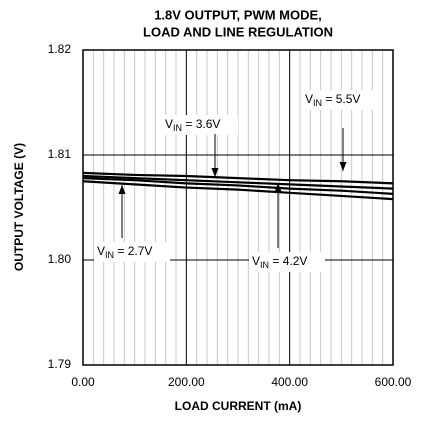 This screenshot has height=423, width=428. I want to click on annotation: VIN = 2.7V, so click(124, 252).